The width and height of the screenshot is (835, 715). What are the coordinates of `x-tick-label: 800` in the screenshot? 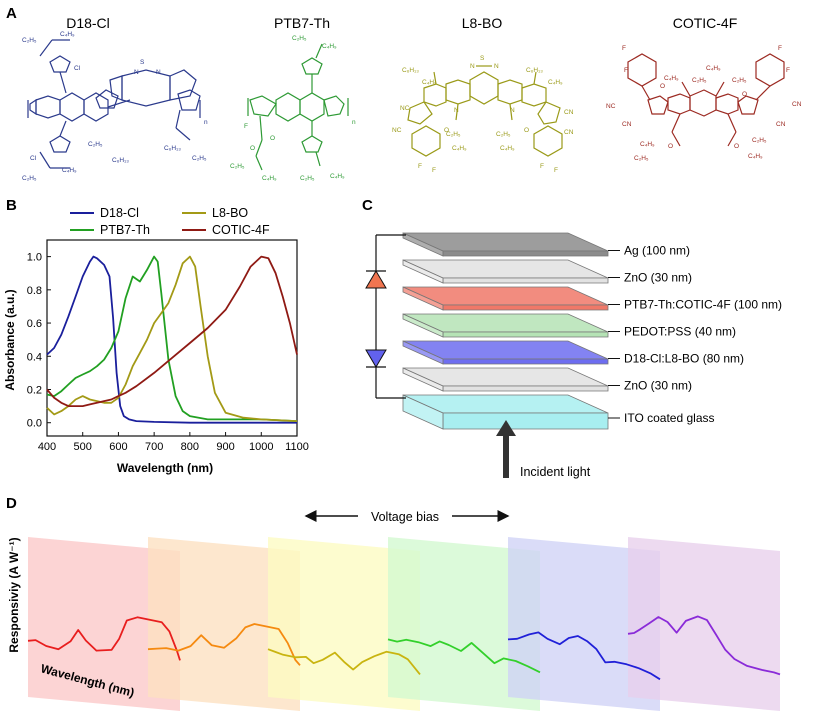 It's located at (190, 447).